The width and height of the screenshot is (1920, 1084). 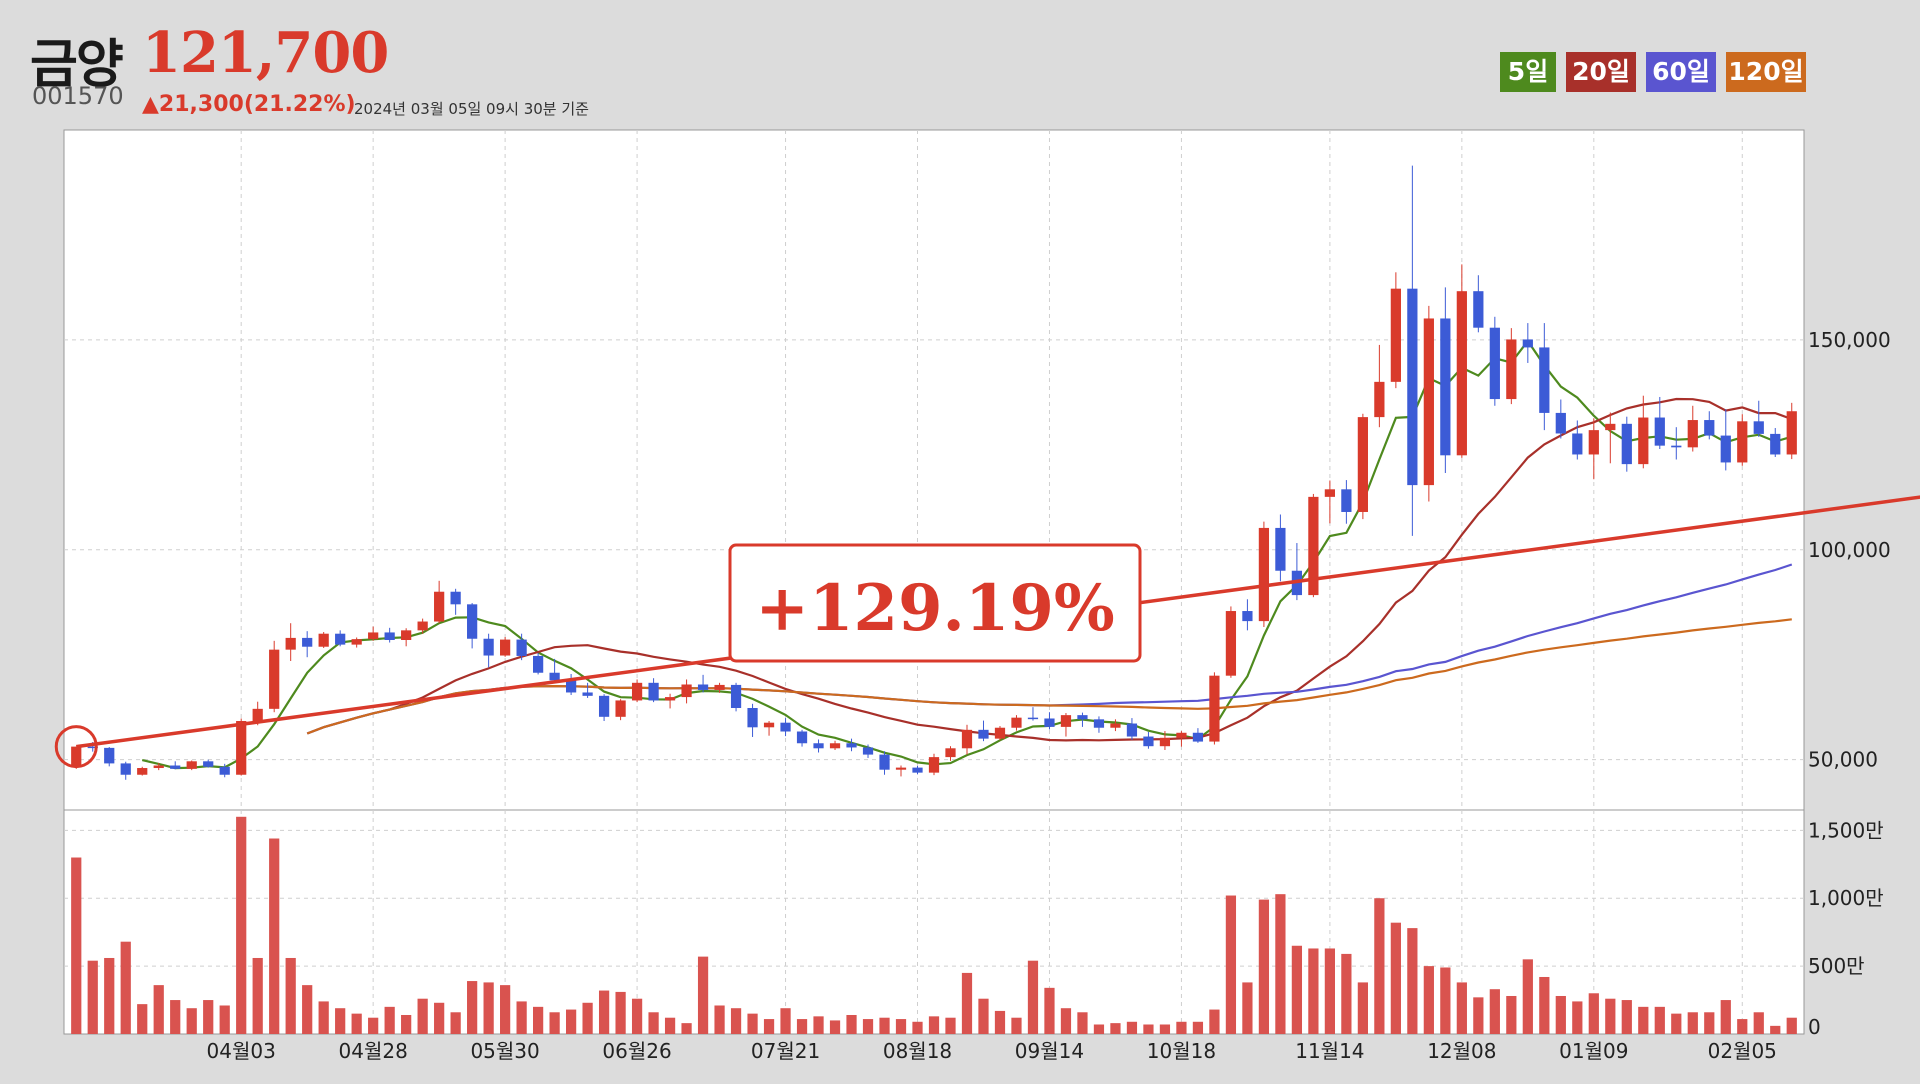 What do you see at coordinates (935, 603) in the screenshot?
I see `annotation-box` at bounding box center [935, 603].